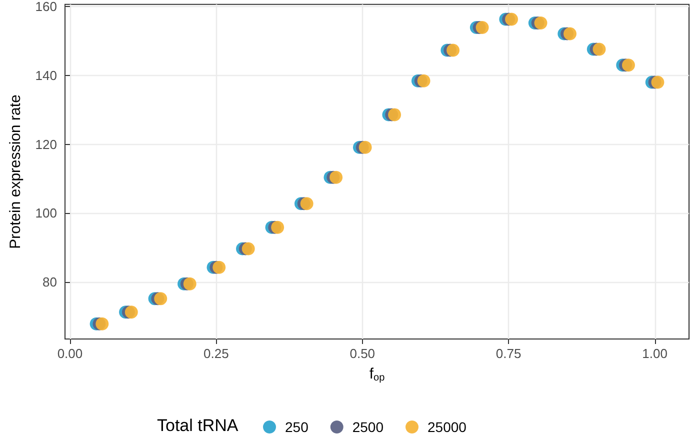 Image resolution: width=690 pixels, height=441 pixels. Describe the element at coordinates (297, 427) in the screenshot. I see `legend-label: 250` at that location.